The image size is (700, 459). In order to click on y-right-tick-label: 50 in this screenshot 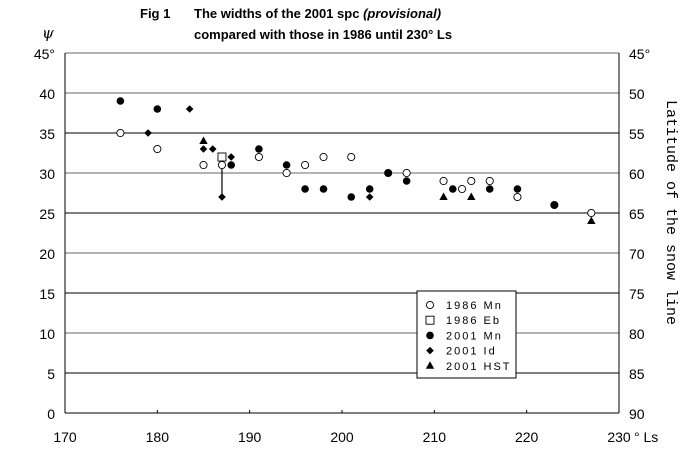, I will do `click(637, 94)`.